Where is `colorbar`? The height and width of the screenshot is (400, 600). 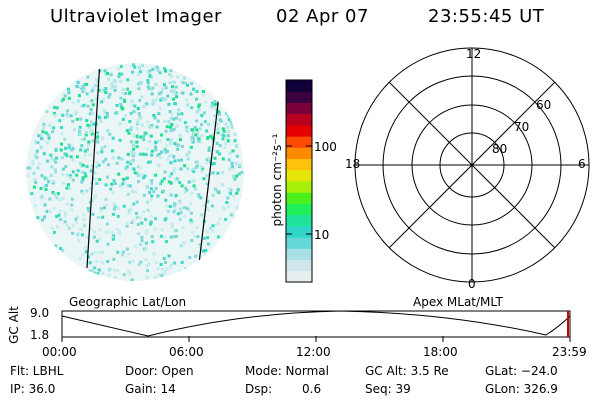
colorbar is located at coordinates (299, 181).